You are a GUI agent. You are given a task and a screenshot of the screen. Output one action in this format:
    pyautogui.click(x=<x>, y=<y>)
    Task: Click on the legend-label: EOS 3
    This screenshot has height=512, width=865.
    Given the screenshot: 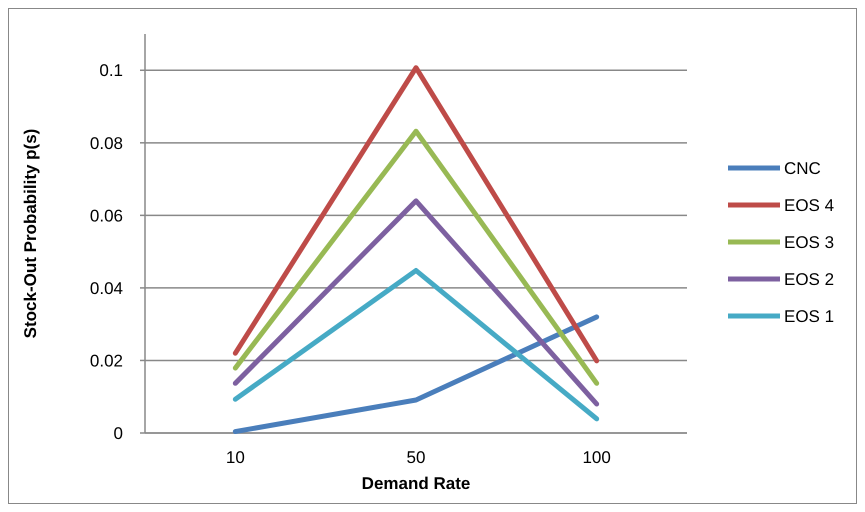 What is the action you would take?
    pyautogui.click(x=809, y=242)
    